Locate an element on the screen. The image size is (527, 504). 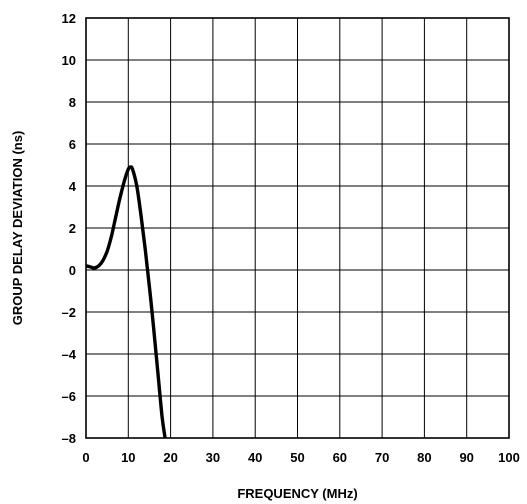
x-tick-label: 80 is located at coordinates (424, 457).